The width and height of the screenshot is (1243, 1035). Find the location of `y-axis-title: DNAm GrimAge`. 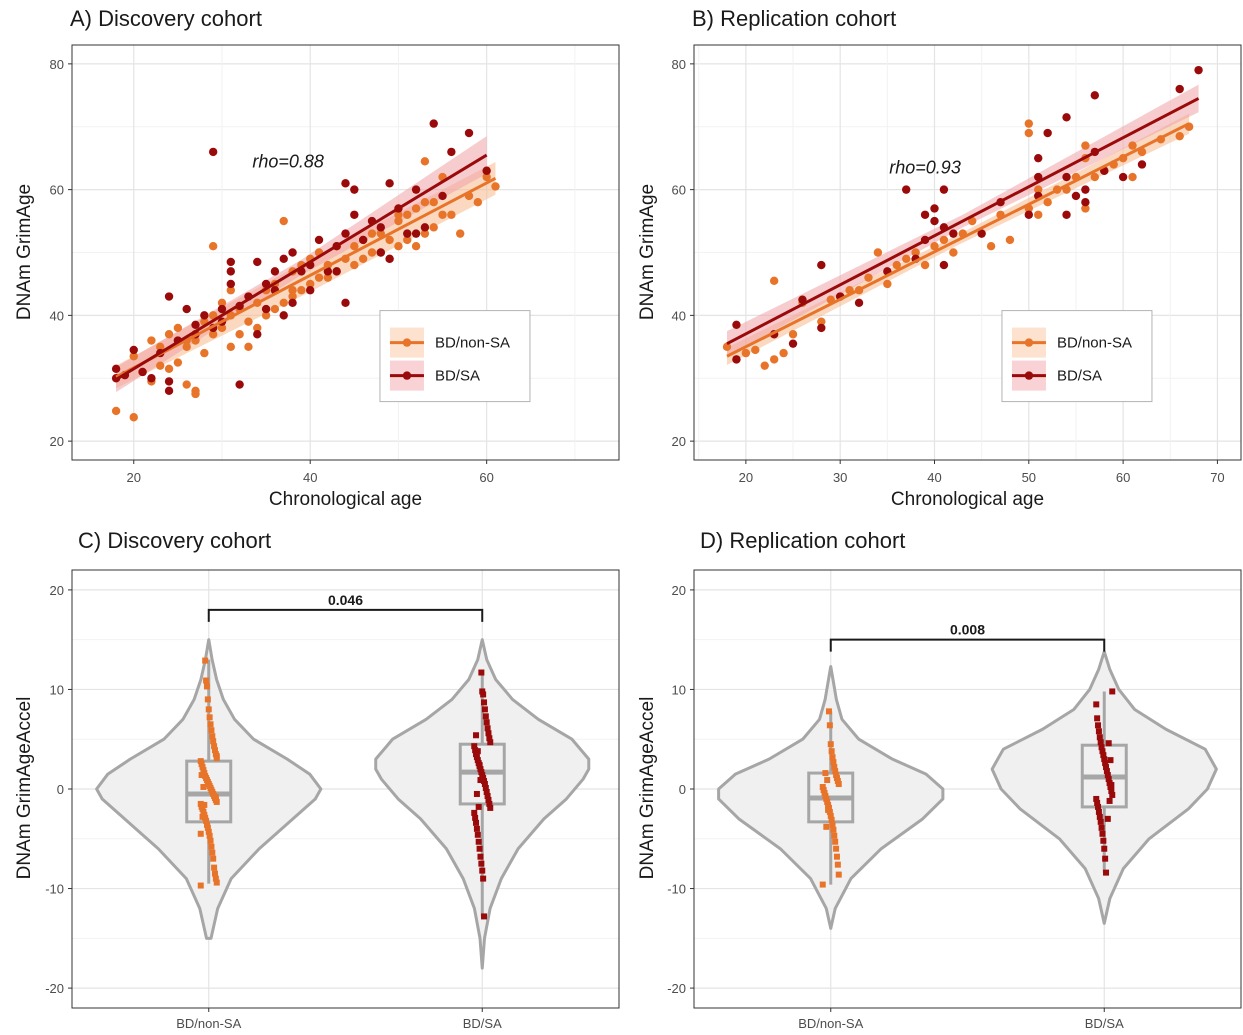

y-axis-title: DNAm GrimAge is located at coordinates (647, 252).